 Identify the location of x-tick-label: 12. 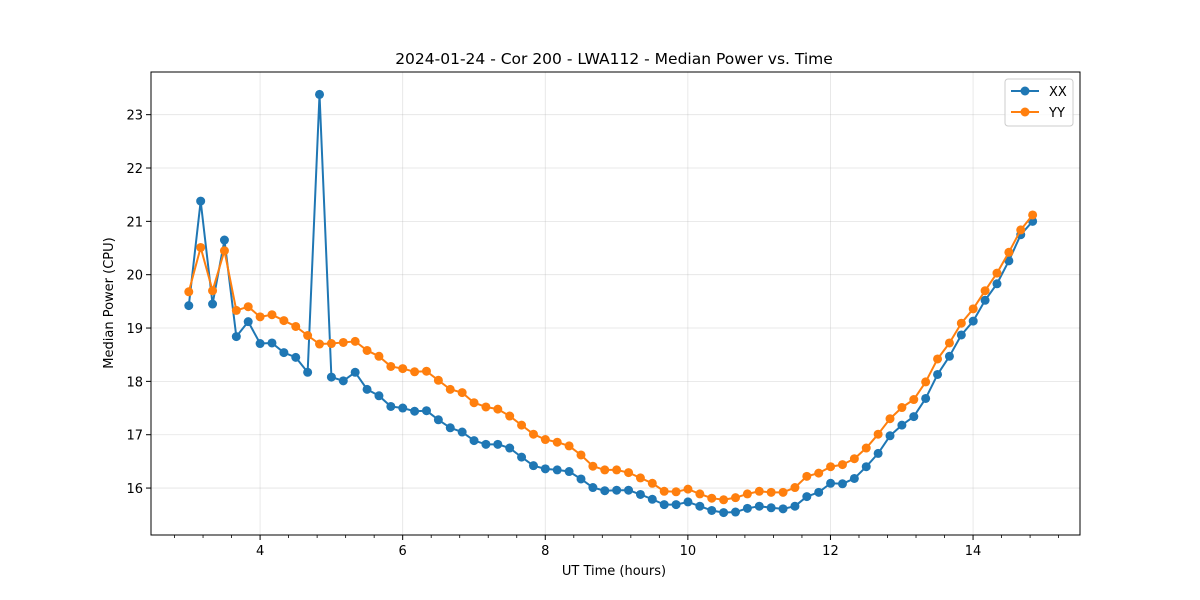
(830, 551).